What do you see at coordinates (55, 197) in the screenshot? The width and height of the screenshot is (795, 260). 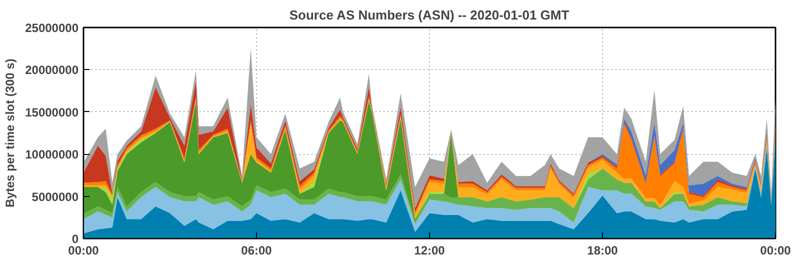 I see `y-tick-label: 5000000` at bounding box center [55, 197].